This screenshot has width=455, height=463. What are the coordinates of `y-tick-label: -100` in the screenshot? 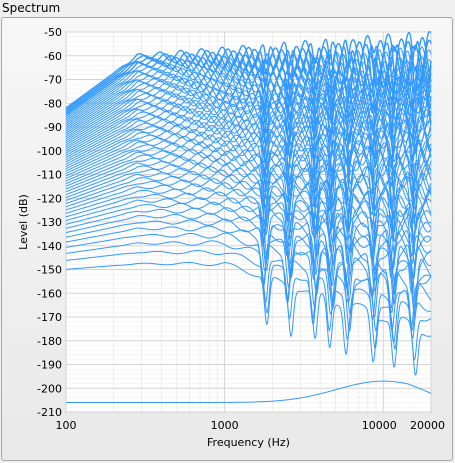 It's located at (49, 151).